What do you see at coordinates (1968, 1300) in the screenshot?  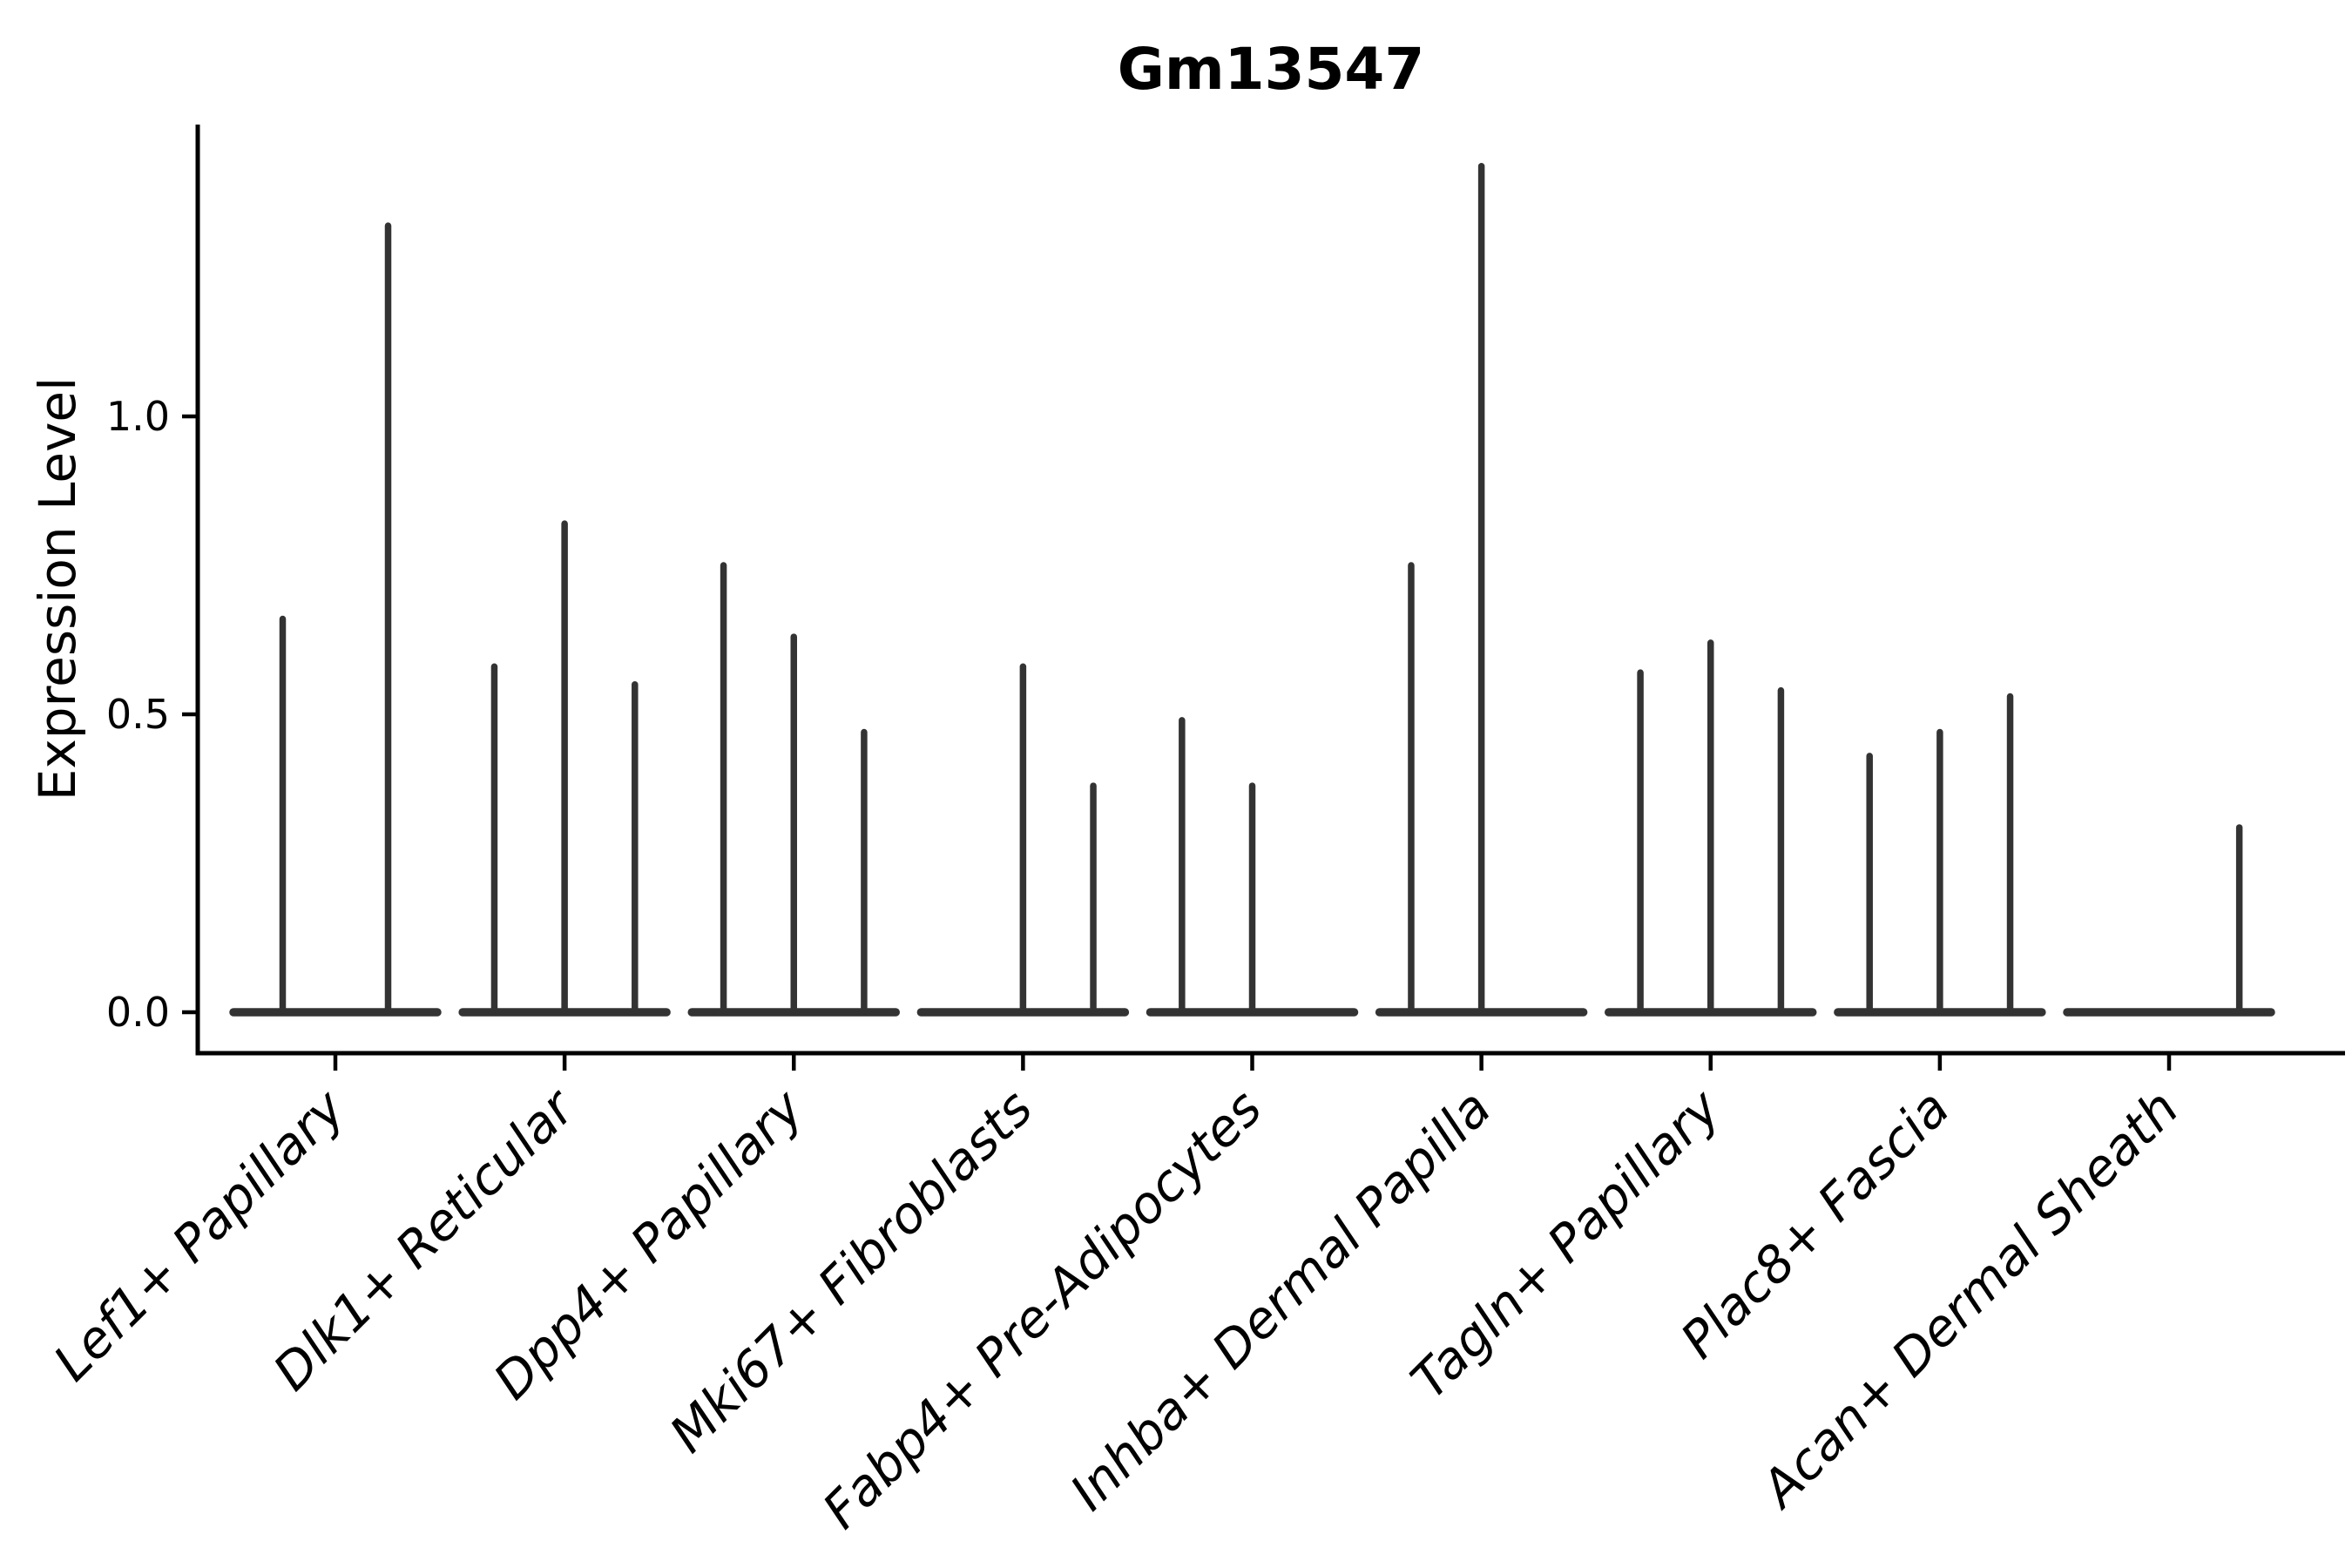 I see `x-tick-label: Acan+ Dermal Sheath` at bounding box center [1968, 1300].